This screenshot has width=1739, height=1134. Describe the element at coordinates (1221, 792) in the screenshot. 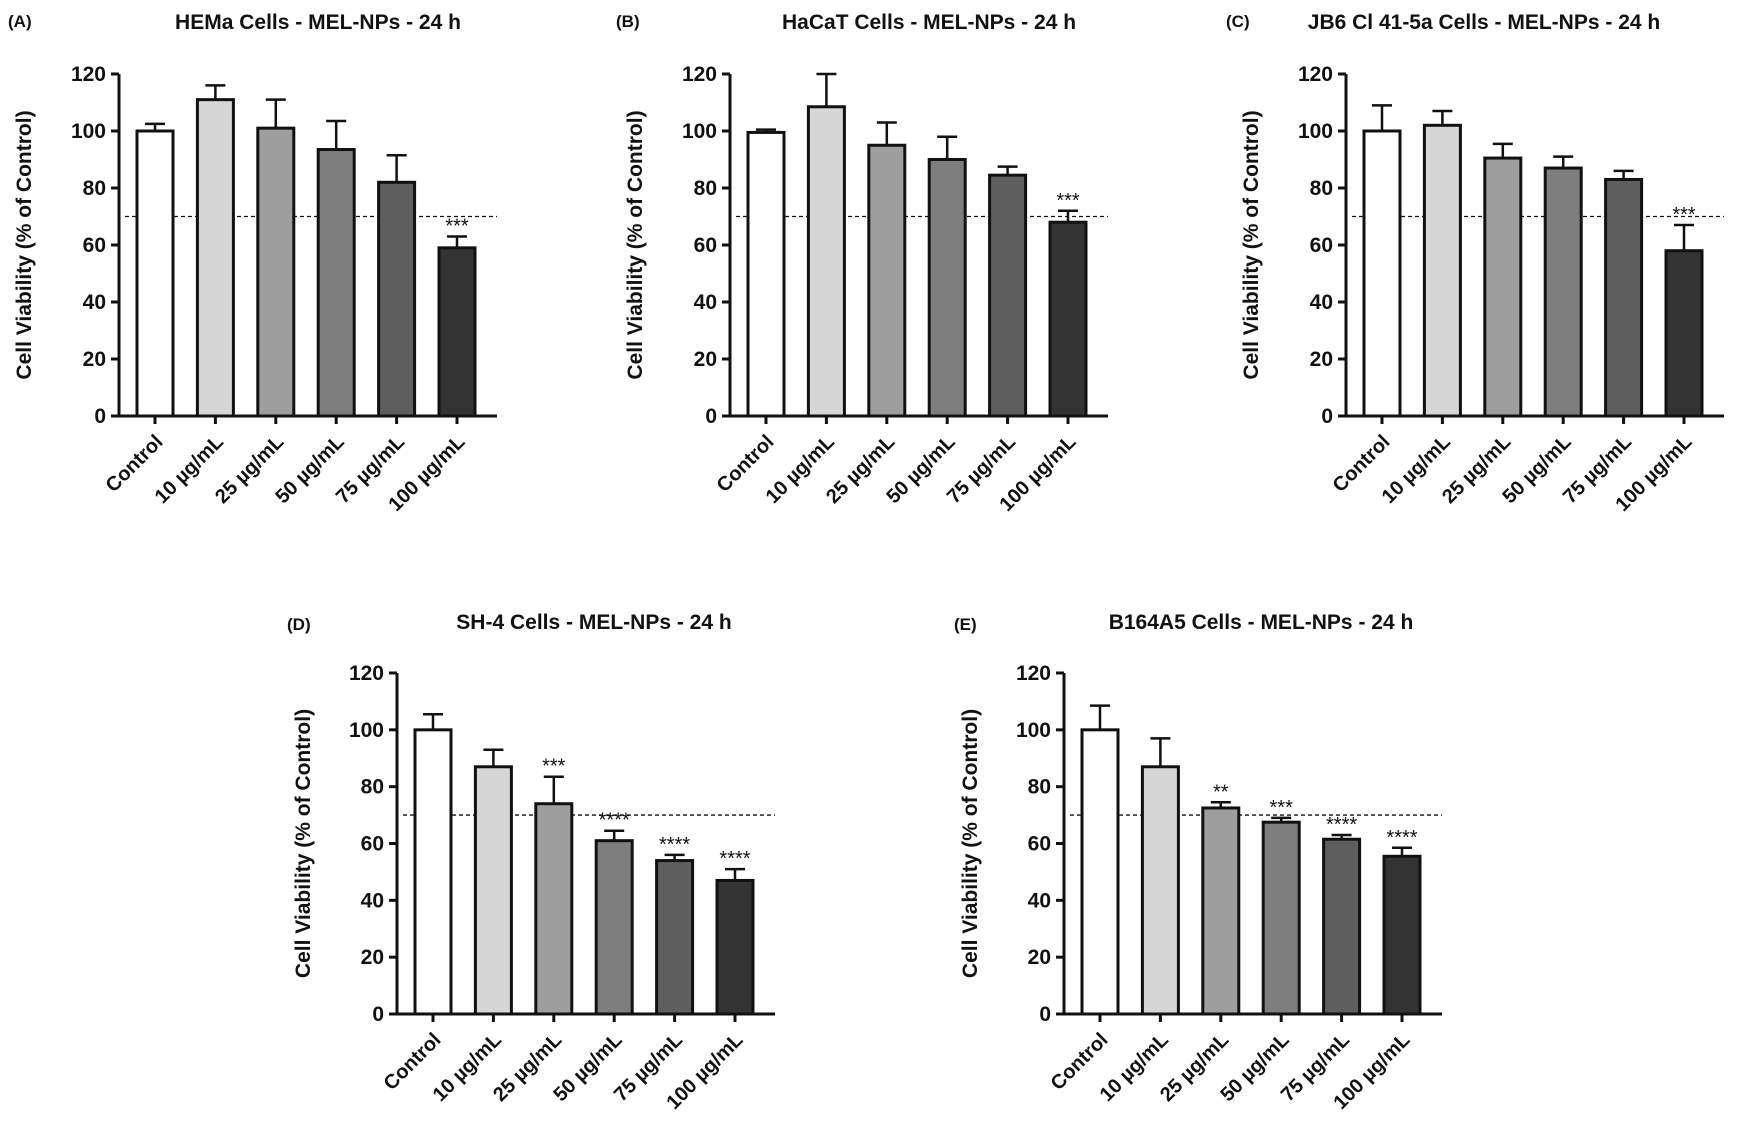

I see `significance-marker: **` at that location.